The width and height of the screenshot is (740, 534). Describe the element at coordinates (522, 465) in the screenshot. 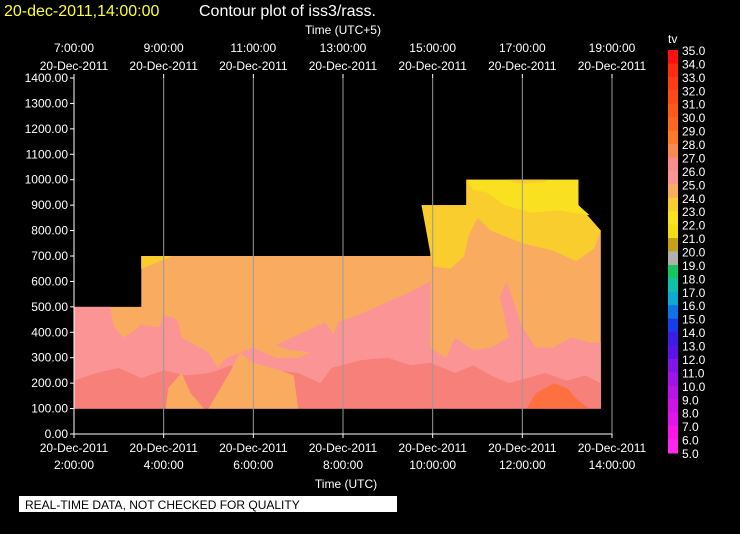

I see `x-tick-time-5: 12:00:00` at that location.